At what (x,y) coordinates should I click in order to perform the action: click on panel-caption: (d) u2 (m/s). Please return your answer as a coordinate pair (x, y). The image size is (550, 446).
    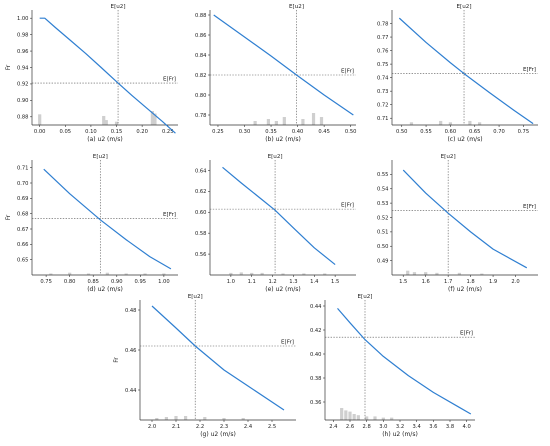
    Looking at the image, I should click on (105, 289).